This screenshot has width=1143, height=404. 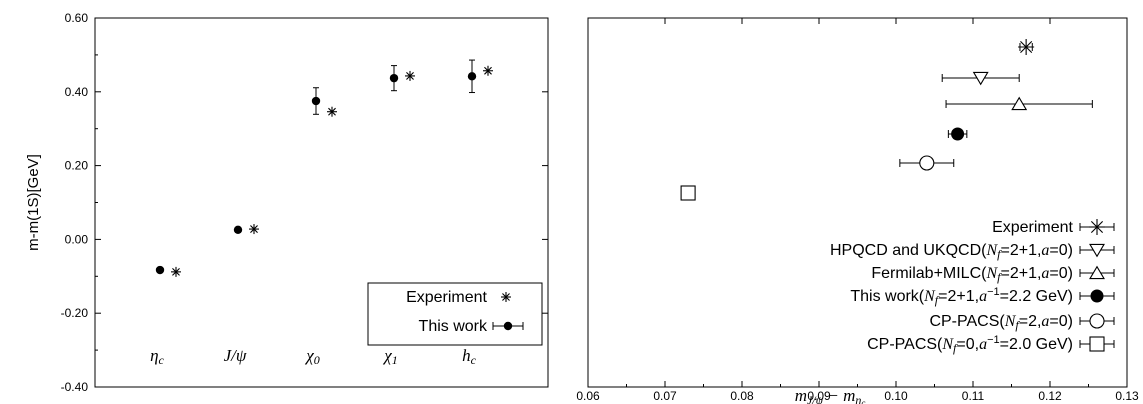 What do you see at coordinates (896, 396) in the screenshot?
I see `x-tick-label: 0.10` at bounding box center [896, 396].